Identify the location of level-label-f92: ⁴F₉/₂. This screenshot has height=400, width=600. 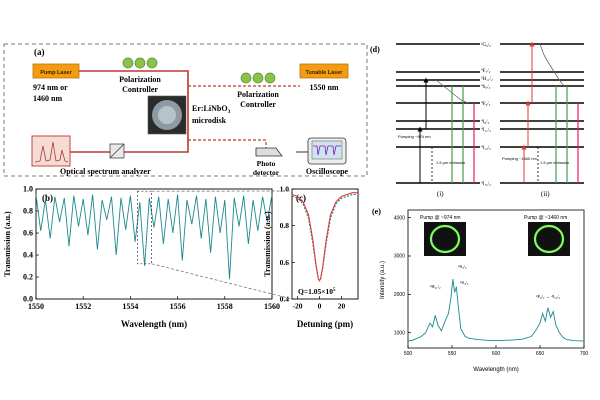
(486, 104).